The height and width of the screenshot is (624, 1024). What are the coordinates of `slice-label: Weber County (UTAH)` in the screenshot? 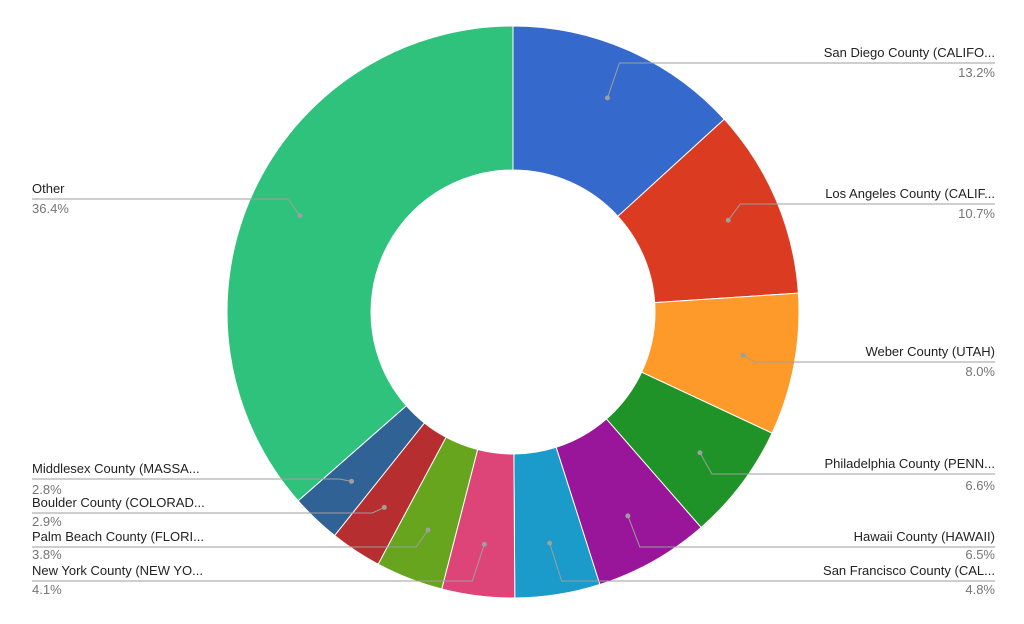 It's located at (930, 351).